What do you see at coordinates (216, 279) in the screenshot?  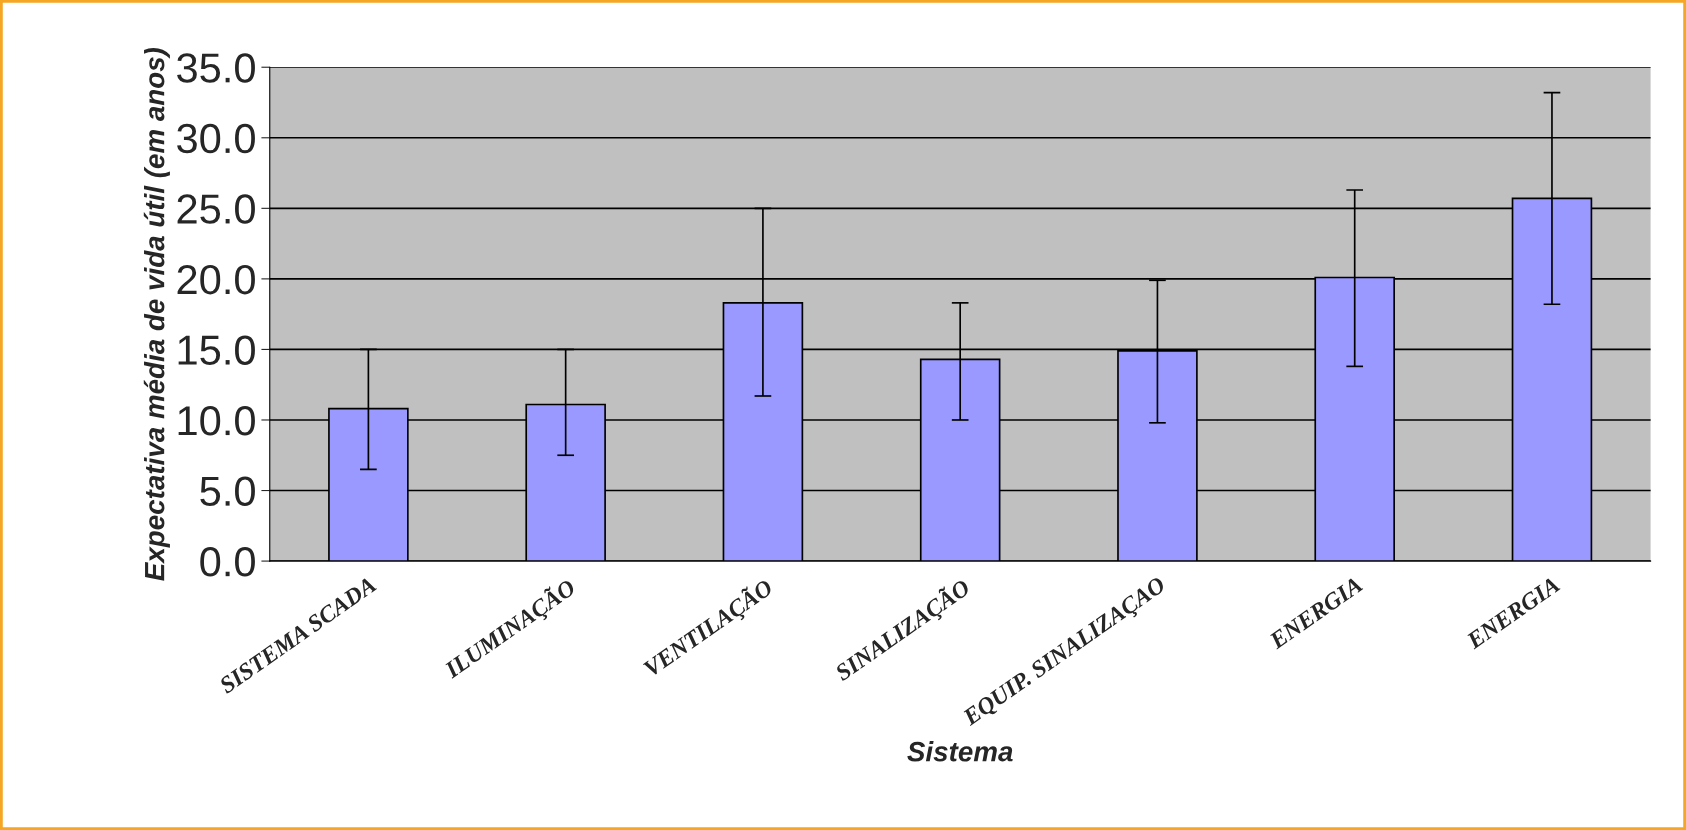 I see `y-tick-label: 20.0` at bounding box center [216, 279].